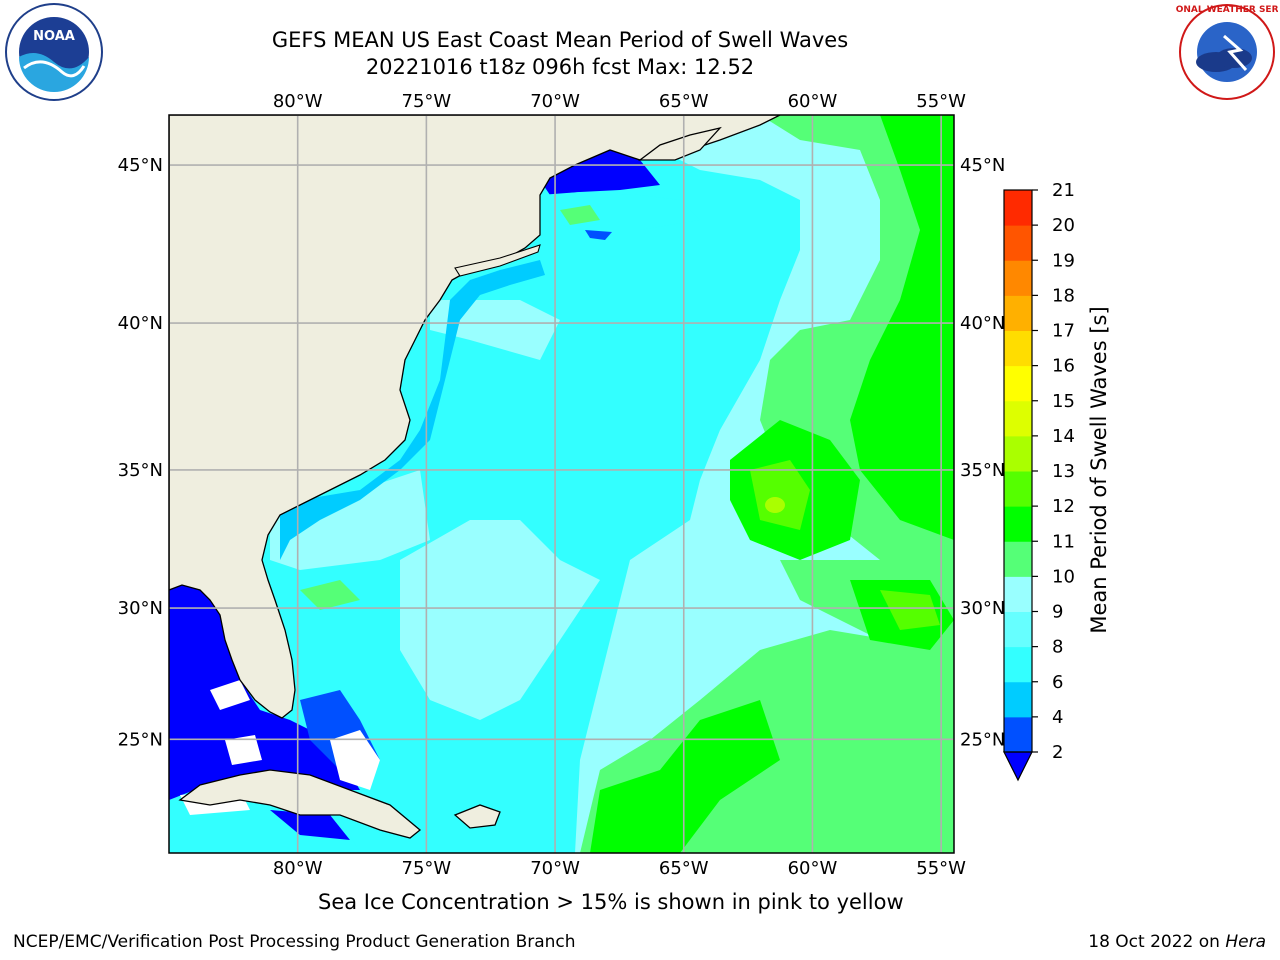 This screenshot has width=1280, height=960. Describe the element at coordinates (902, 327) in the screenshot. I see `ocean-field-10-11-northeast` at that location.